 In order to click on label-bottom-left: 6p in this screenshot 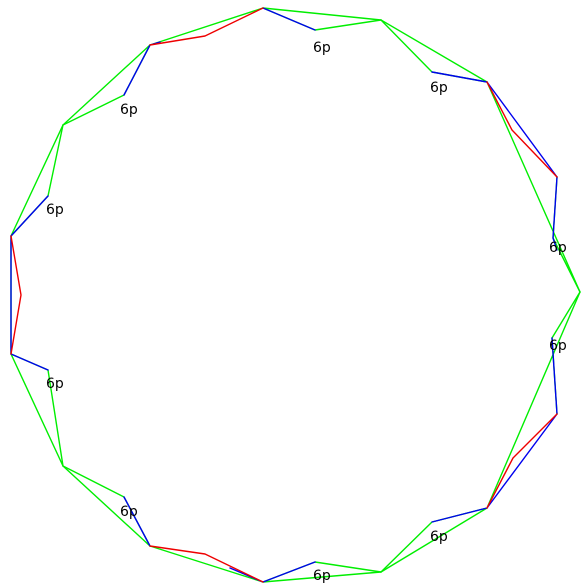, I will do `click(129, 512)`.